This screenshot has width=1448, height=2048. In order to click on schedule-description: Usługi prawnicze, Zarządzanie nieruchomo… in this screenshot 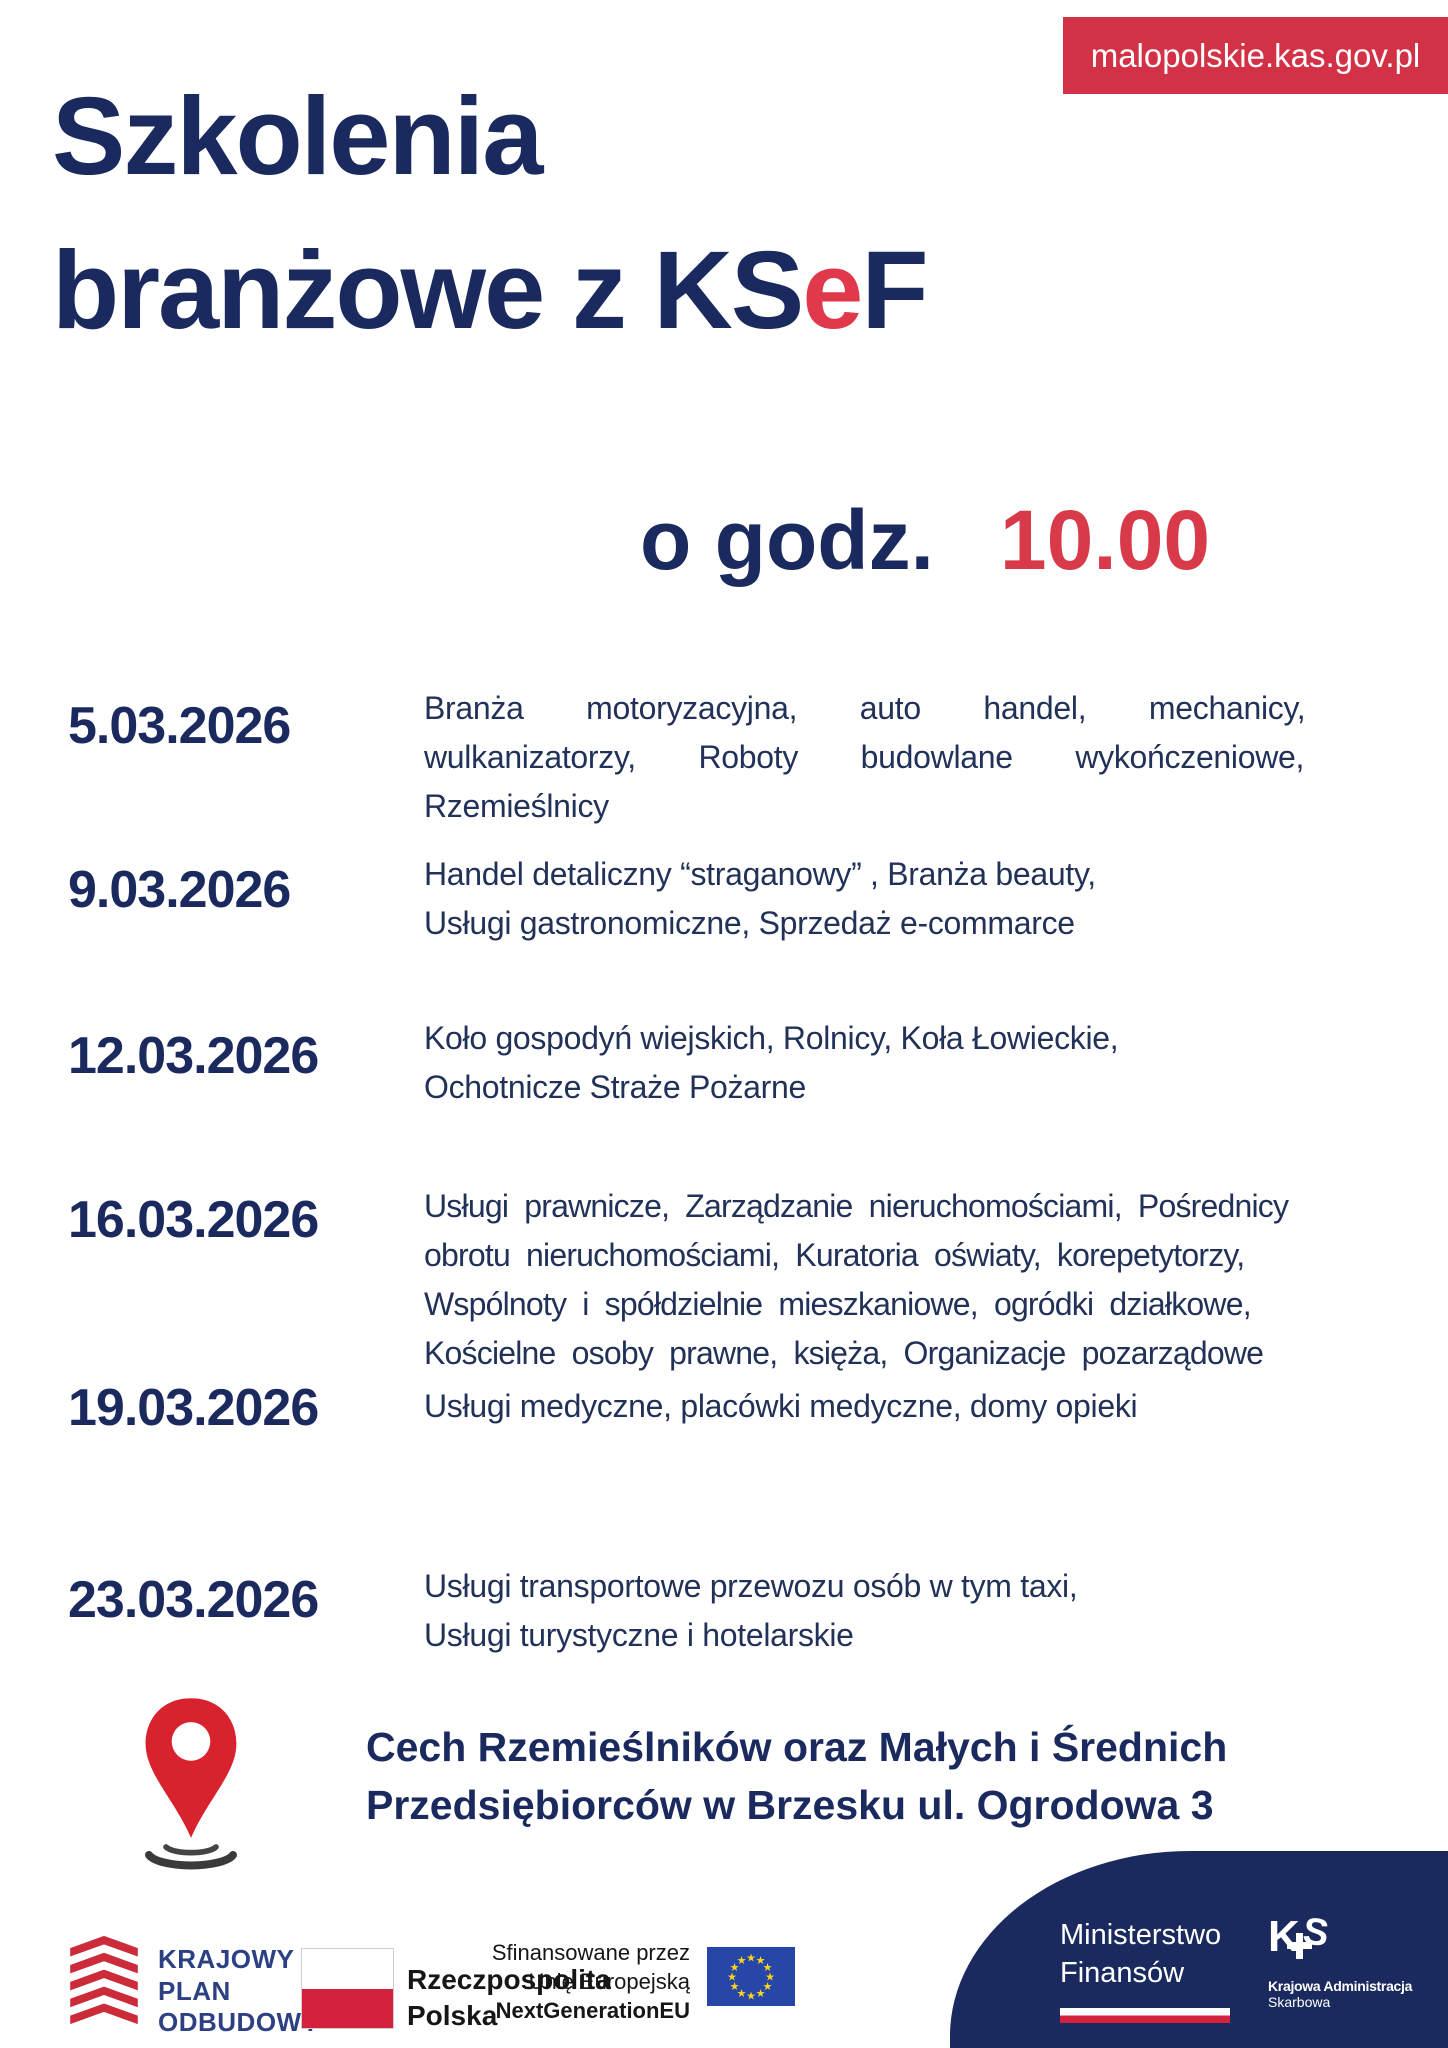, I will do `click(856, 1279)`.